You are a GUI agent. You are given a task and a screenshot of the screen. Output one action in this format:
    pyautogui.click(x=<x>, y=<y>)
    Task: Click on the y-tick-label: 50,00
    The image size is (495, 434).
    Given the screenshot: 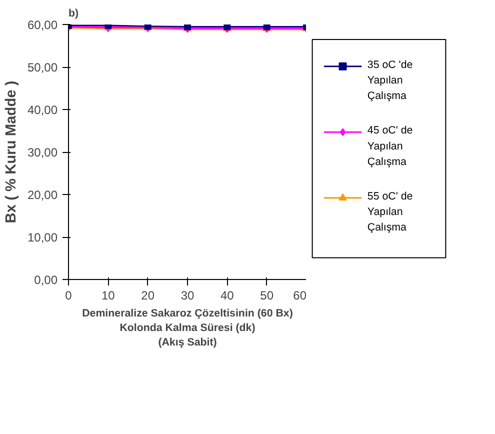 What is the action you would take?
    pyautogui.click(x=42, y=67)
    